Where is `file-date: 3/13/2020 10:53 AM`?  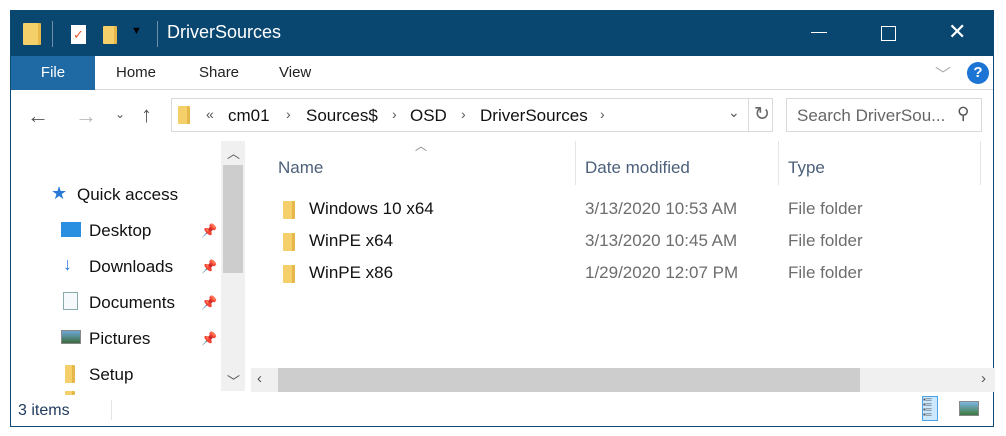
file-date: 3/13/2020 10:53 AM is located at coordinates (661, 208).